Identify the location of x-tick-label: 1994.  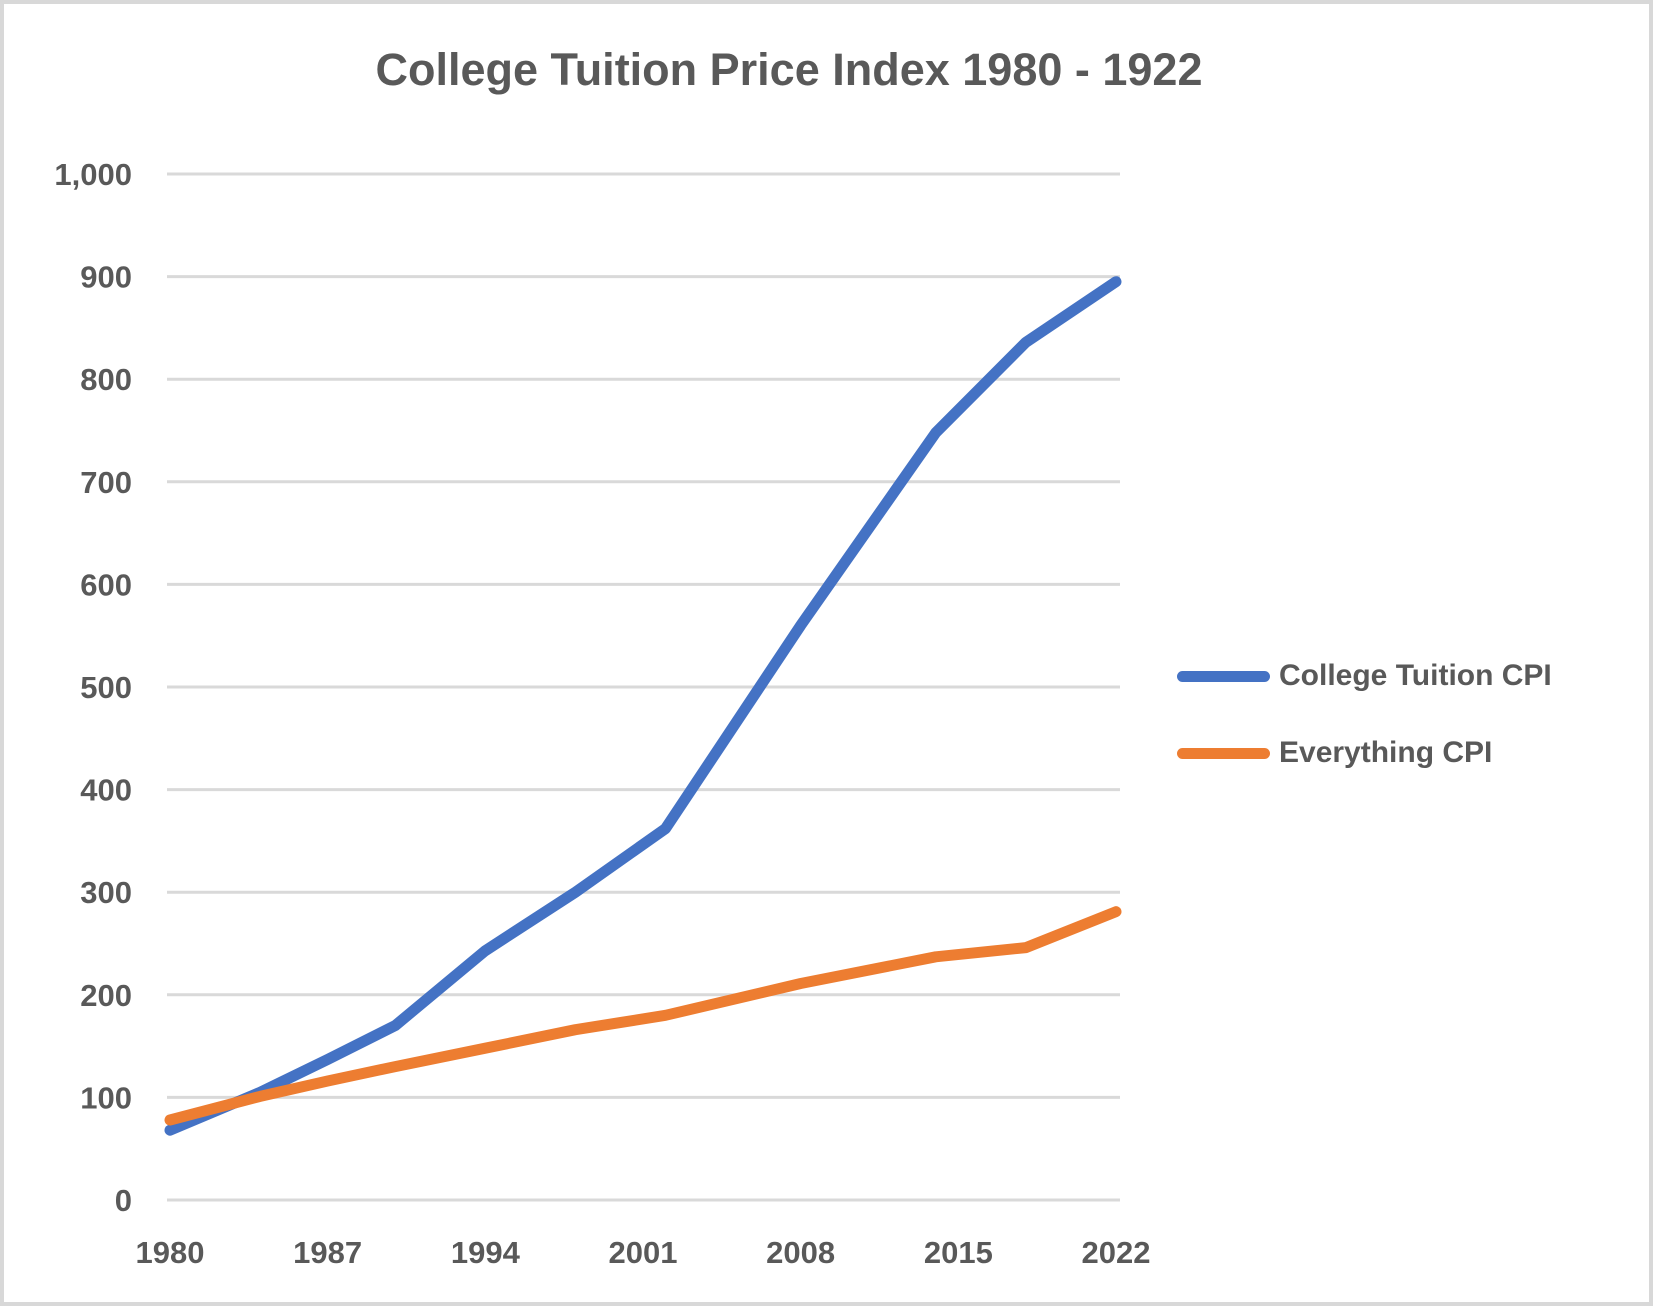
(486, 1252).